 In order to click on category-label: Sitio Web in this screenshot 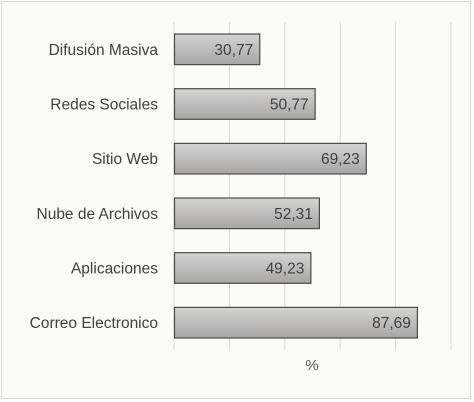, I will do `click(125, 159)`.